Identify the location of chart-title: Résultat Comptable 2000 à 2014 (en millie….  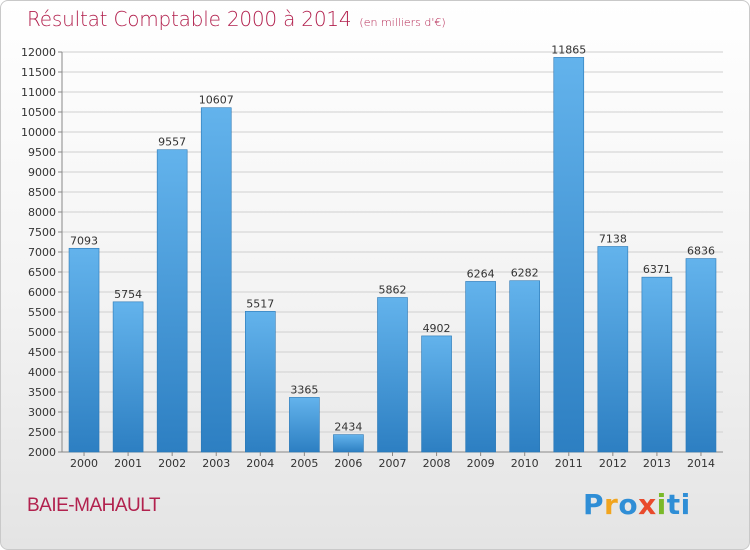
(236, 19).